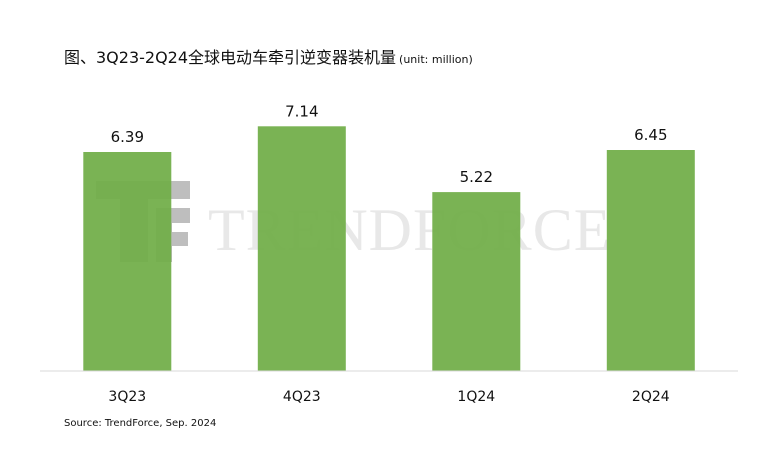 Image resolution: width=778 pixels, height=468 pixels. What do you see at coordinates (301, 248) in the screenshot?
I see `bar-4Q23` at bounding box center [301, 248].